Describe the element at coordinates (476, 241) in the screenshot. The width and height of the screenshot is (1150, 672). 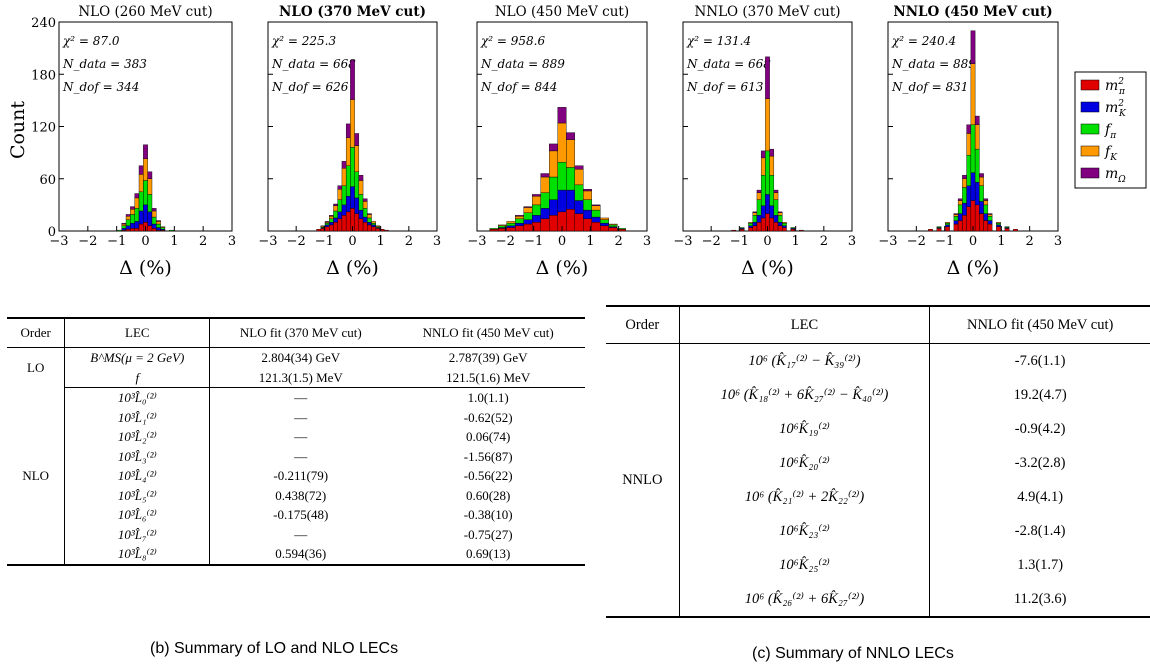
I see `x-tick-label: −3` at that location.